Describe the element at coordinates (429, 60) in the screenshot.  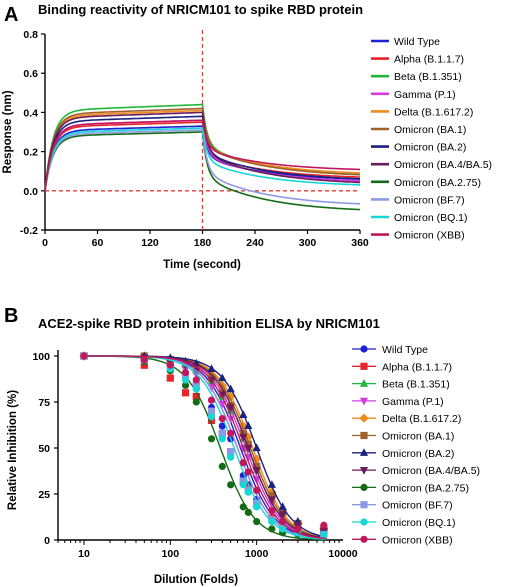
I see `chart-a-legend-label: Alpha (B.1.1.7)` at that location.